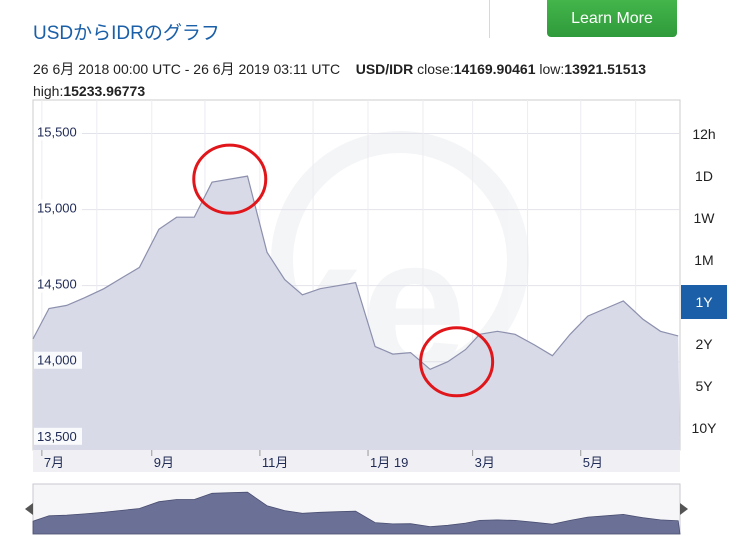 The height and width of the screenshot is (552, 753). I want to click on y-tick-label: 14,000, so click(57, 360).